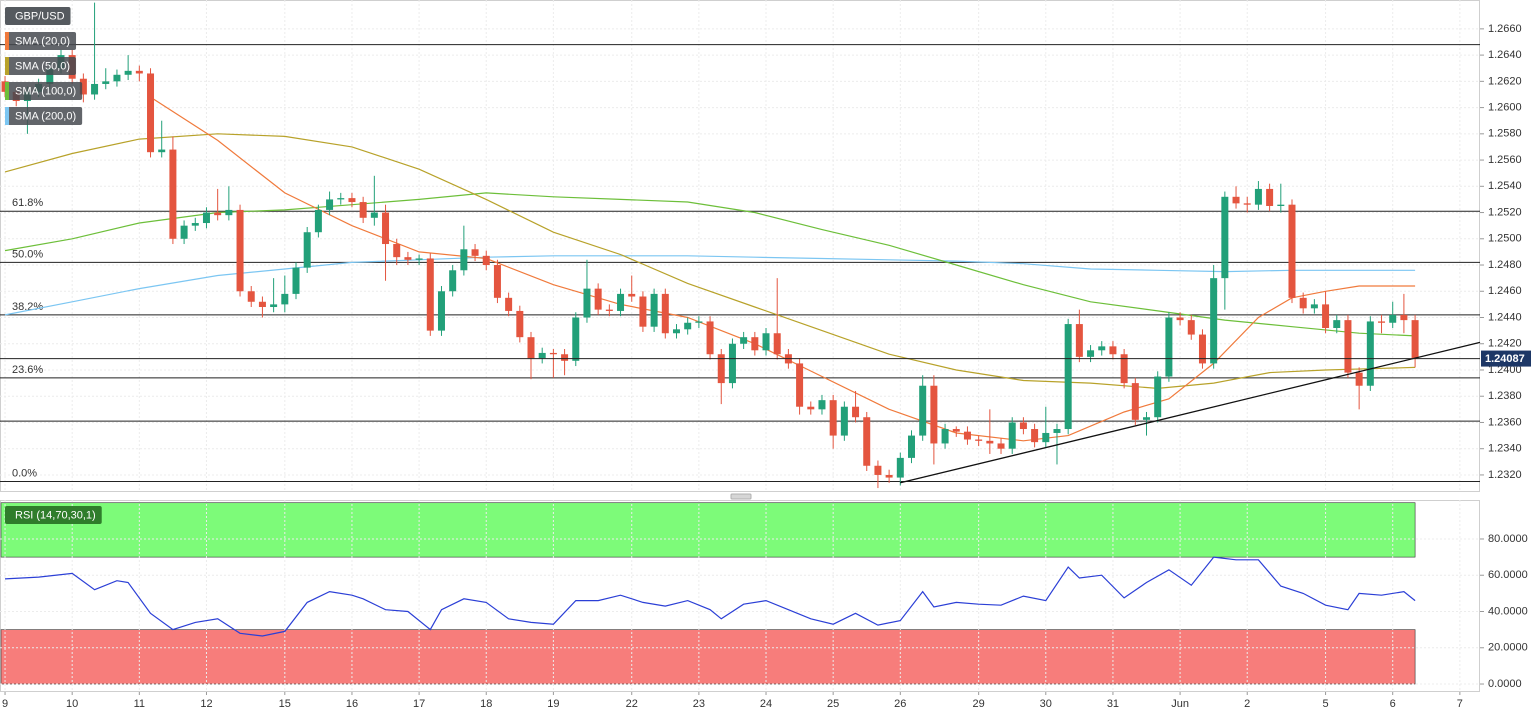  Describe the element at coordinates (486, 704) in the screenshot. I see `x-tick-label: 18` at that location.